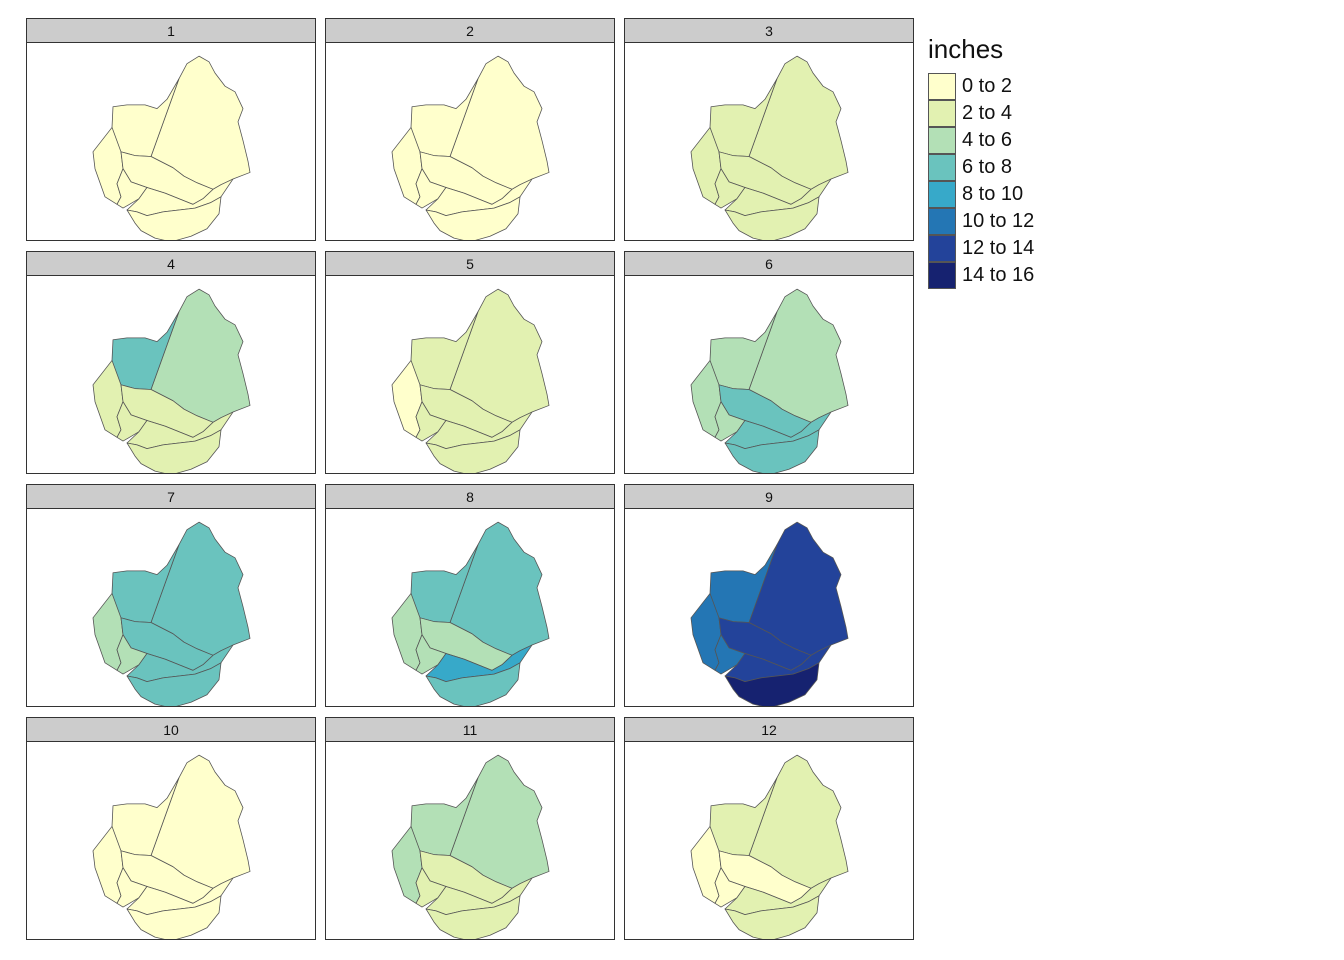 This screenshot has height=960, width=1344. What do you see at coordinates (470, 264) in the screenshot?
I see `panel-label: 5` at bounding box center [470, 264].